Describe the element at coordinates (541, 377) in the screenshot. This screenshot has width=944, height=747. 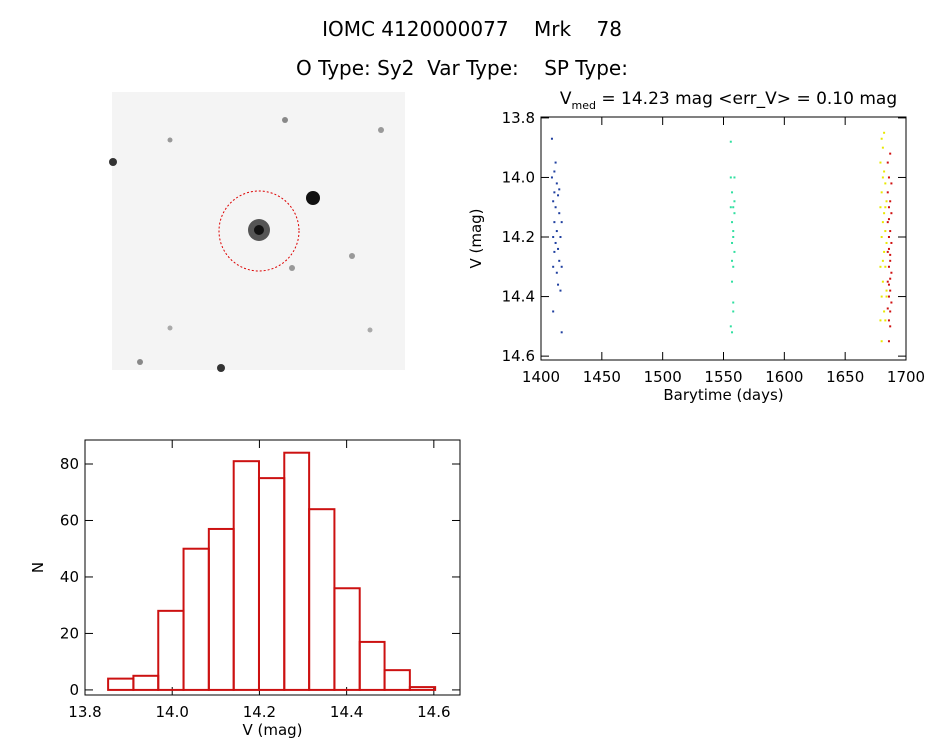
I see `x-tick-label: 1400` at that location.